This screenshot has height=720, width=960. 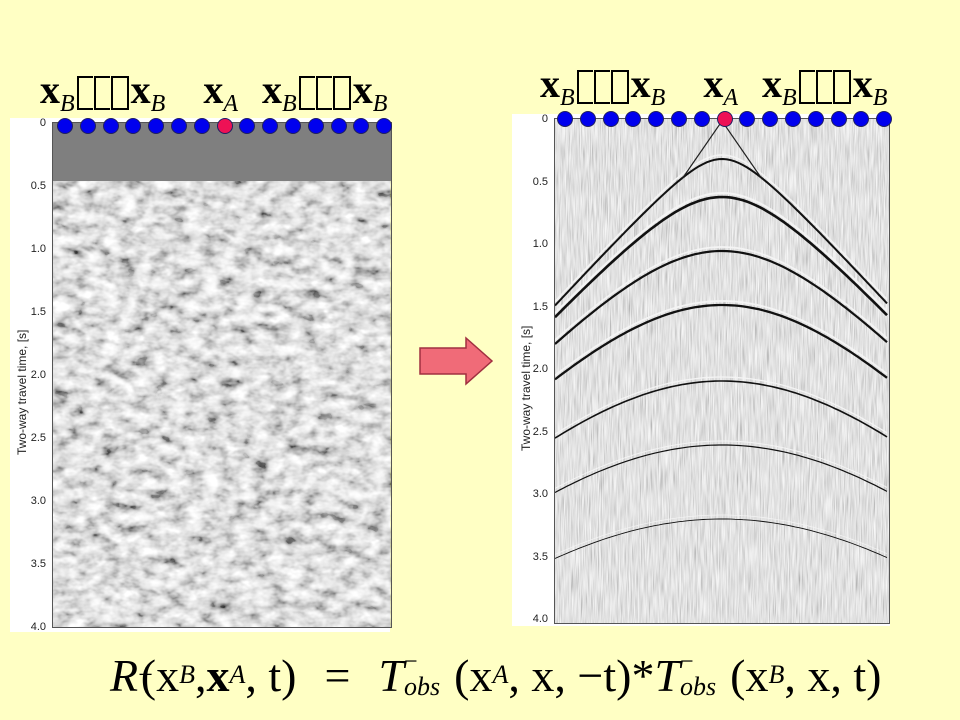 I want to click on left-receiver-labels: xB xB xA xB xB, so click(x=214, y=92).